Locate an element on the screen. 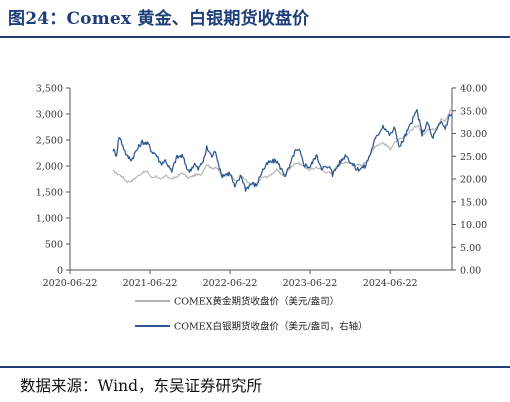 The height and width of the screenshot is (402, 510). x-tick-label: 2022-06-22 is located at coordinates (230, 283).